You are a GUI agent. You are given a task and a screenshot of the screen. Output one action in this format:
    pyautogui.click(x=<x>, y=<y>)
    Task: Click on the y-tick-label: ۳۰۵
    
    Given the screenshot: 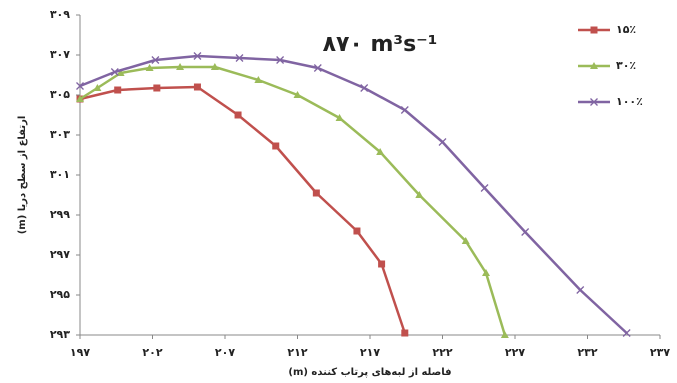 What is the action you would take?
    pyautogui.click(x=60, y=94)
    